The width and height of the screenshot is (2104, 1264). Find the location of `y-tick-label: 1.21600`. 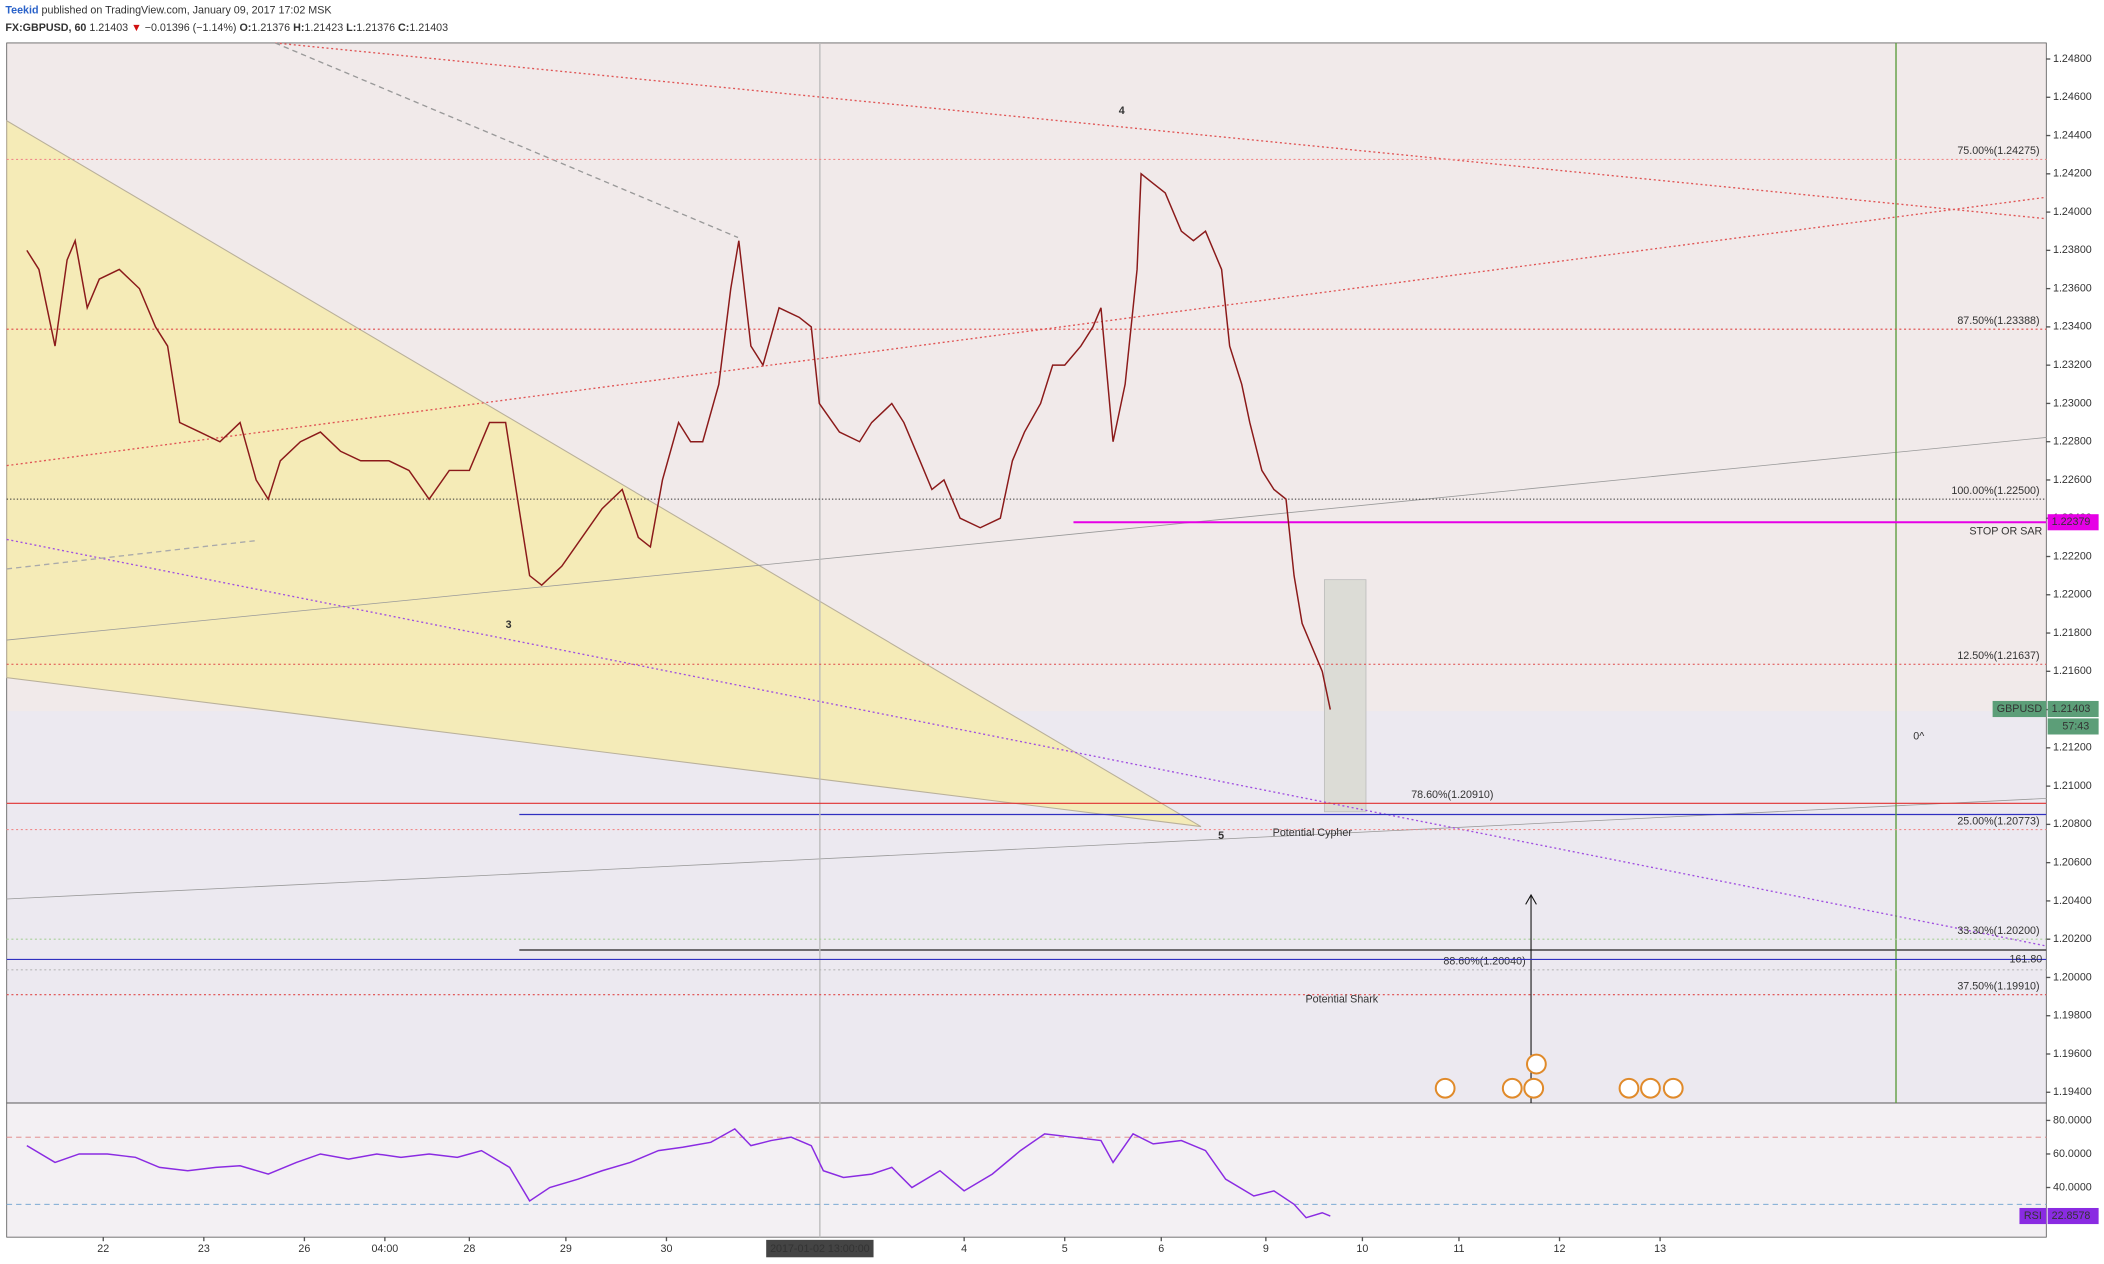

y-tick-label: 1.21600 is located at coordinates (2072, 671).